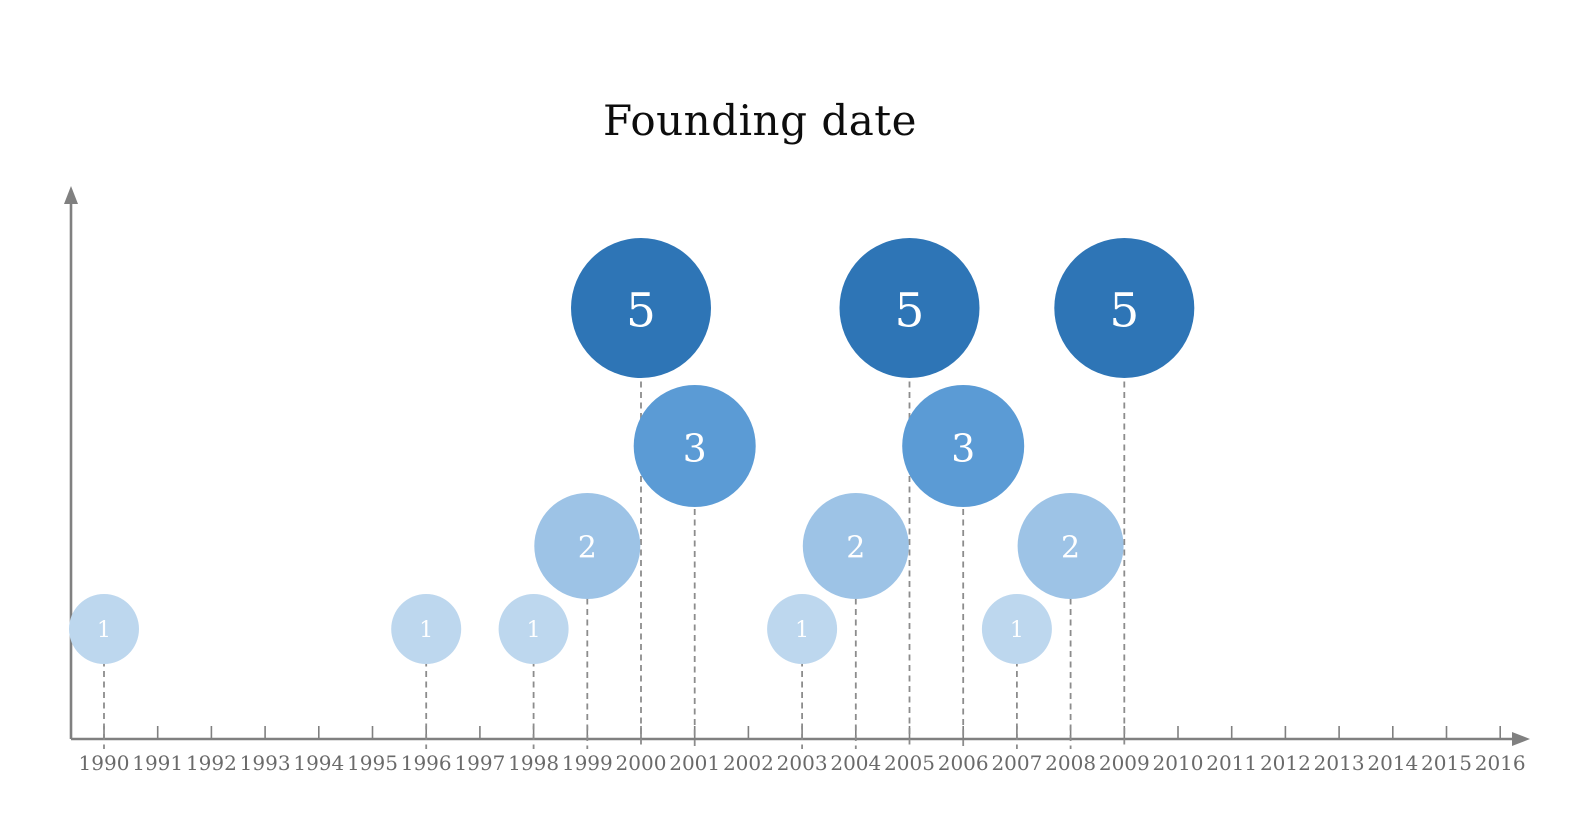 Image resolution: width=1596 pixels, height=830 pixels. Describe the element at coordinates (963, 763) in the screenshot. I see `x-axis-tick-label: 2006` at that location.